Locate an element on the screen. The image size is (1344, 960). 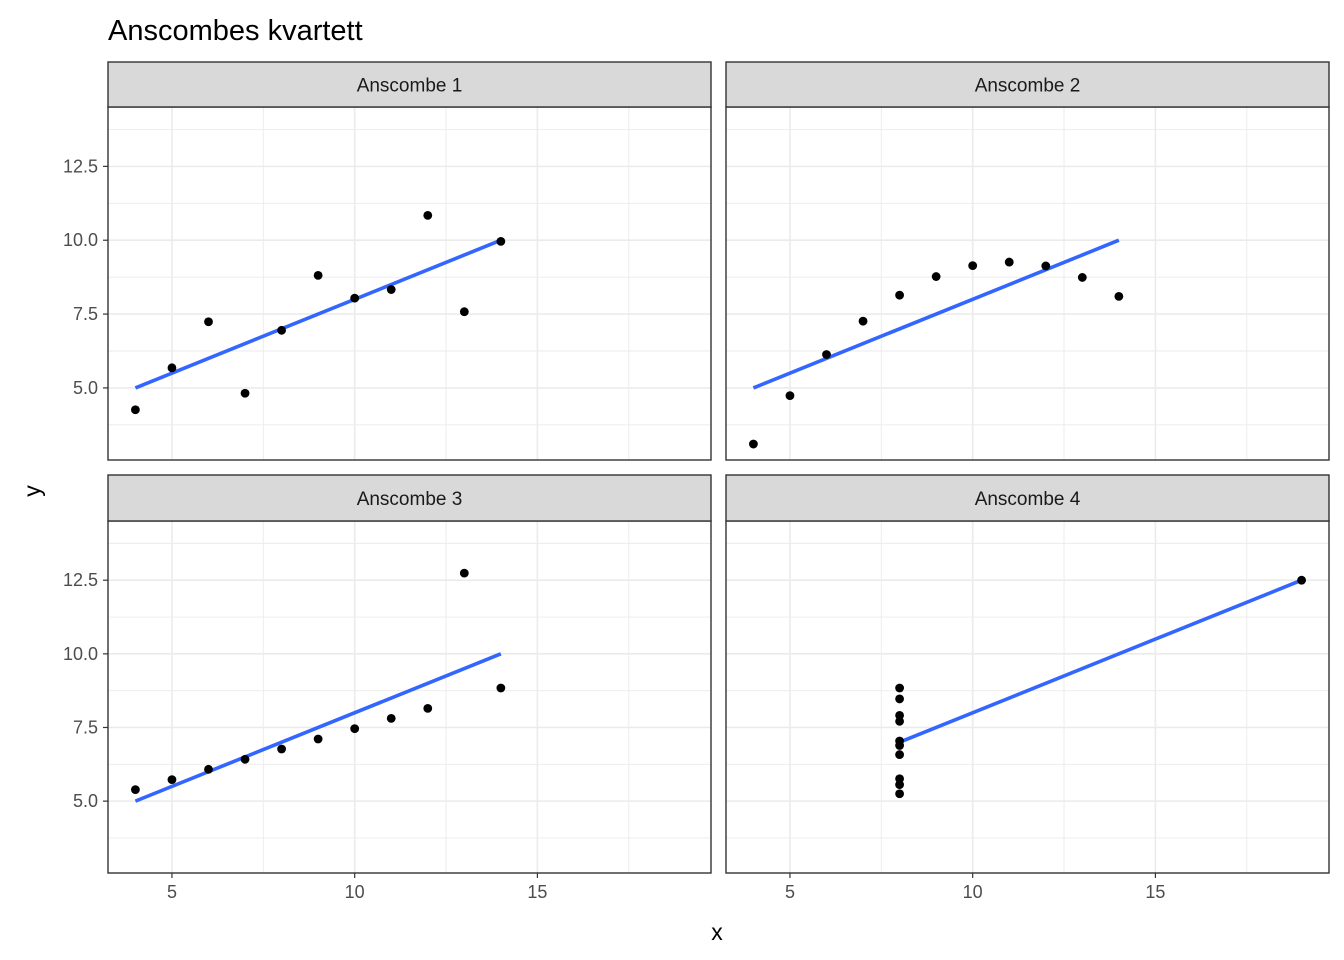
y-axis-title: y is located at coordinates (32, 491).